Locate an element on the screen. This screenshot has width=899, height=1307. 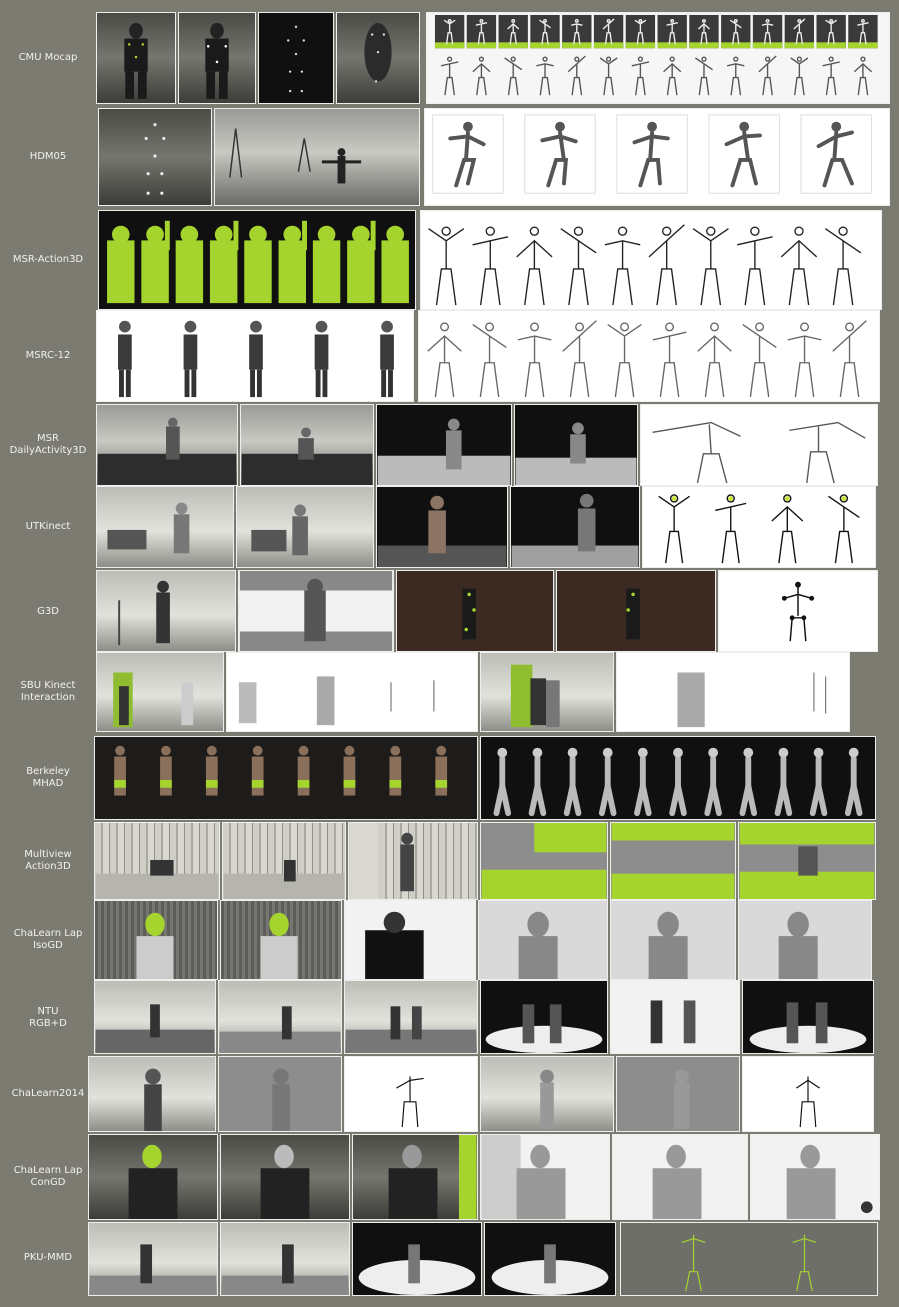
row-label-chalearn-lap-congd: ChaLearn Lap ConGD is located at coordinates (48, 1176).